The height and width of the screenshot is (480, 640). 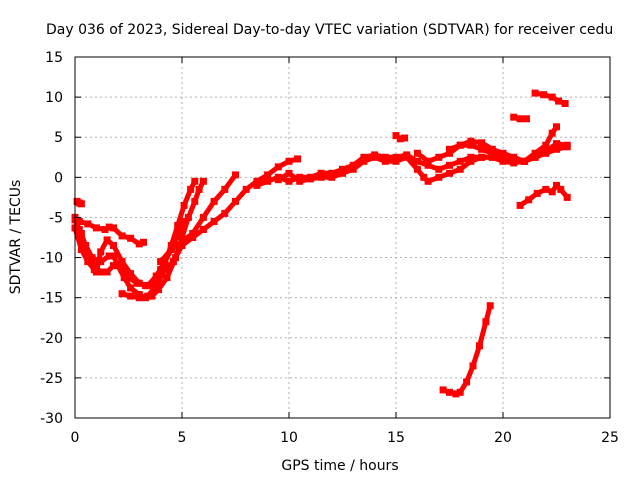 What do you see at coordinates (51, 339) in the screenshot?
I see `y-tick-label: -20` at bounding box center [51, 339].